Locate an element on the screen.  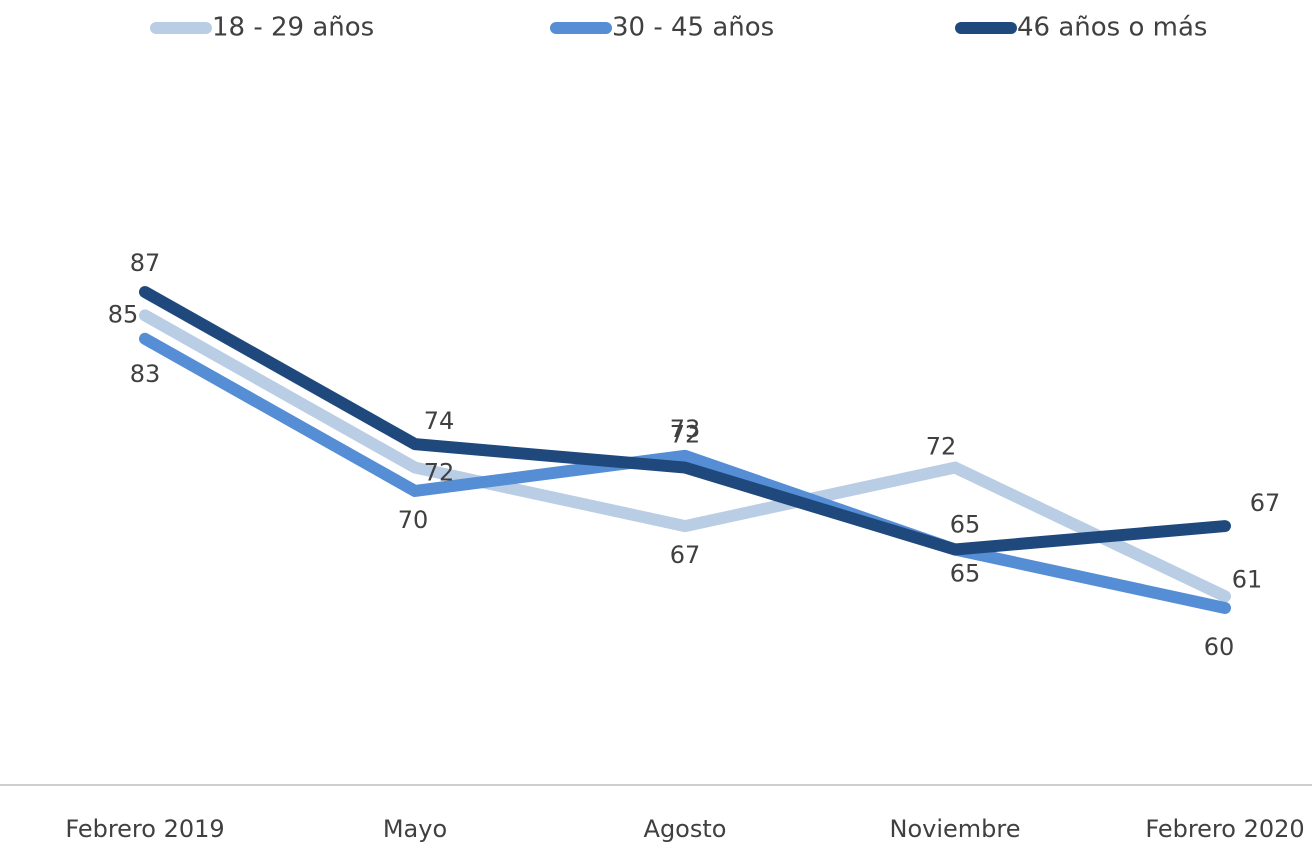
data-label: 60 is located at coordinates (1219, 647).